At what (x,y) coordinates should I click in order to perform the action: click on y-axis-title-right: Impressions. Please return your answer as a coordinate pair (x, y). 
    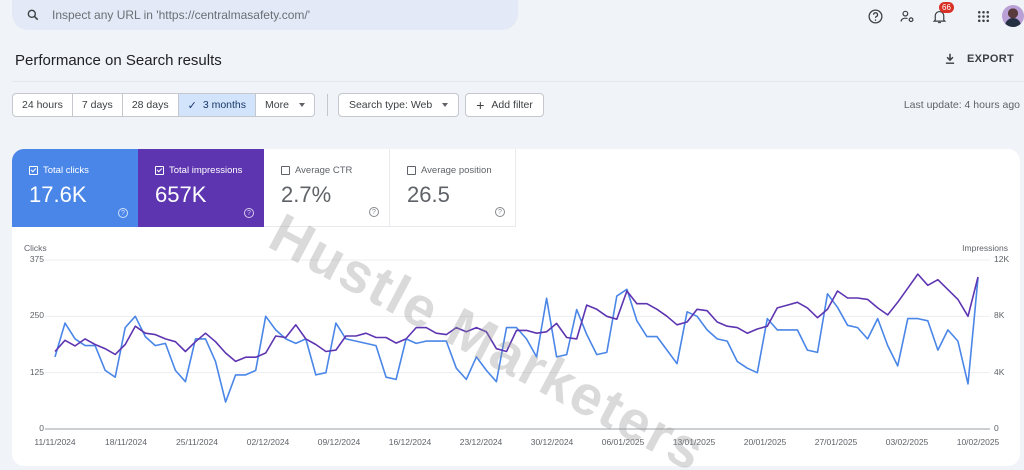
    Looking at the image, I should click on (985, 248).